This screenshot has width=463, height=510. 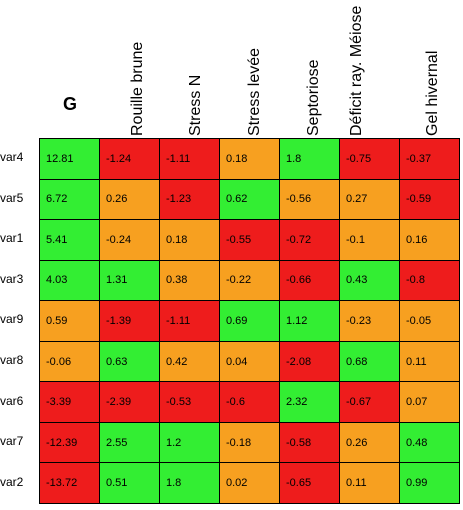 What do you see at coordinates (309, 361) in the screenshot?
I see `value-cell: -2.08` at bounding box center [309, 361].